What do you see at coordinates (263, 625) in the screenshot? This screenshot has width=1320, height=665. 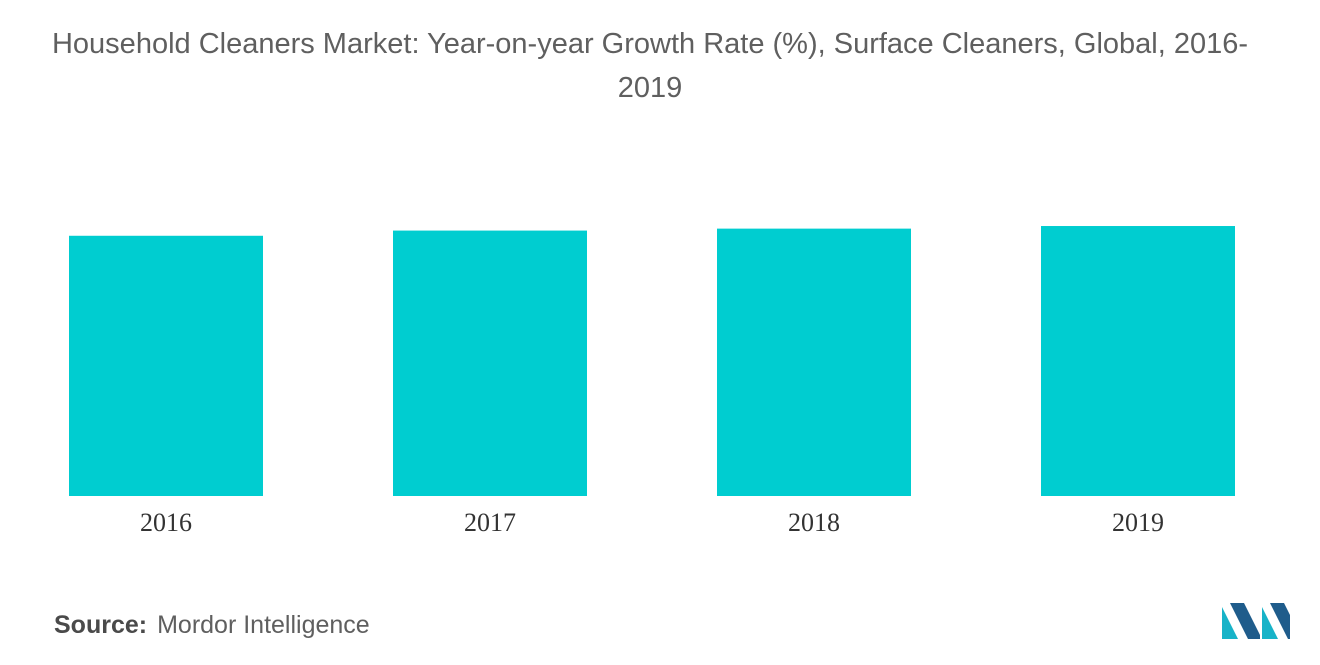 I see `source-text: Mordor Intelligence` at bounding box center [263, 625].